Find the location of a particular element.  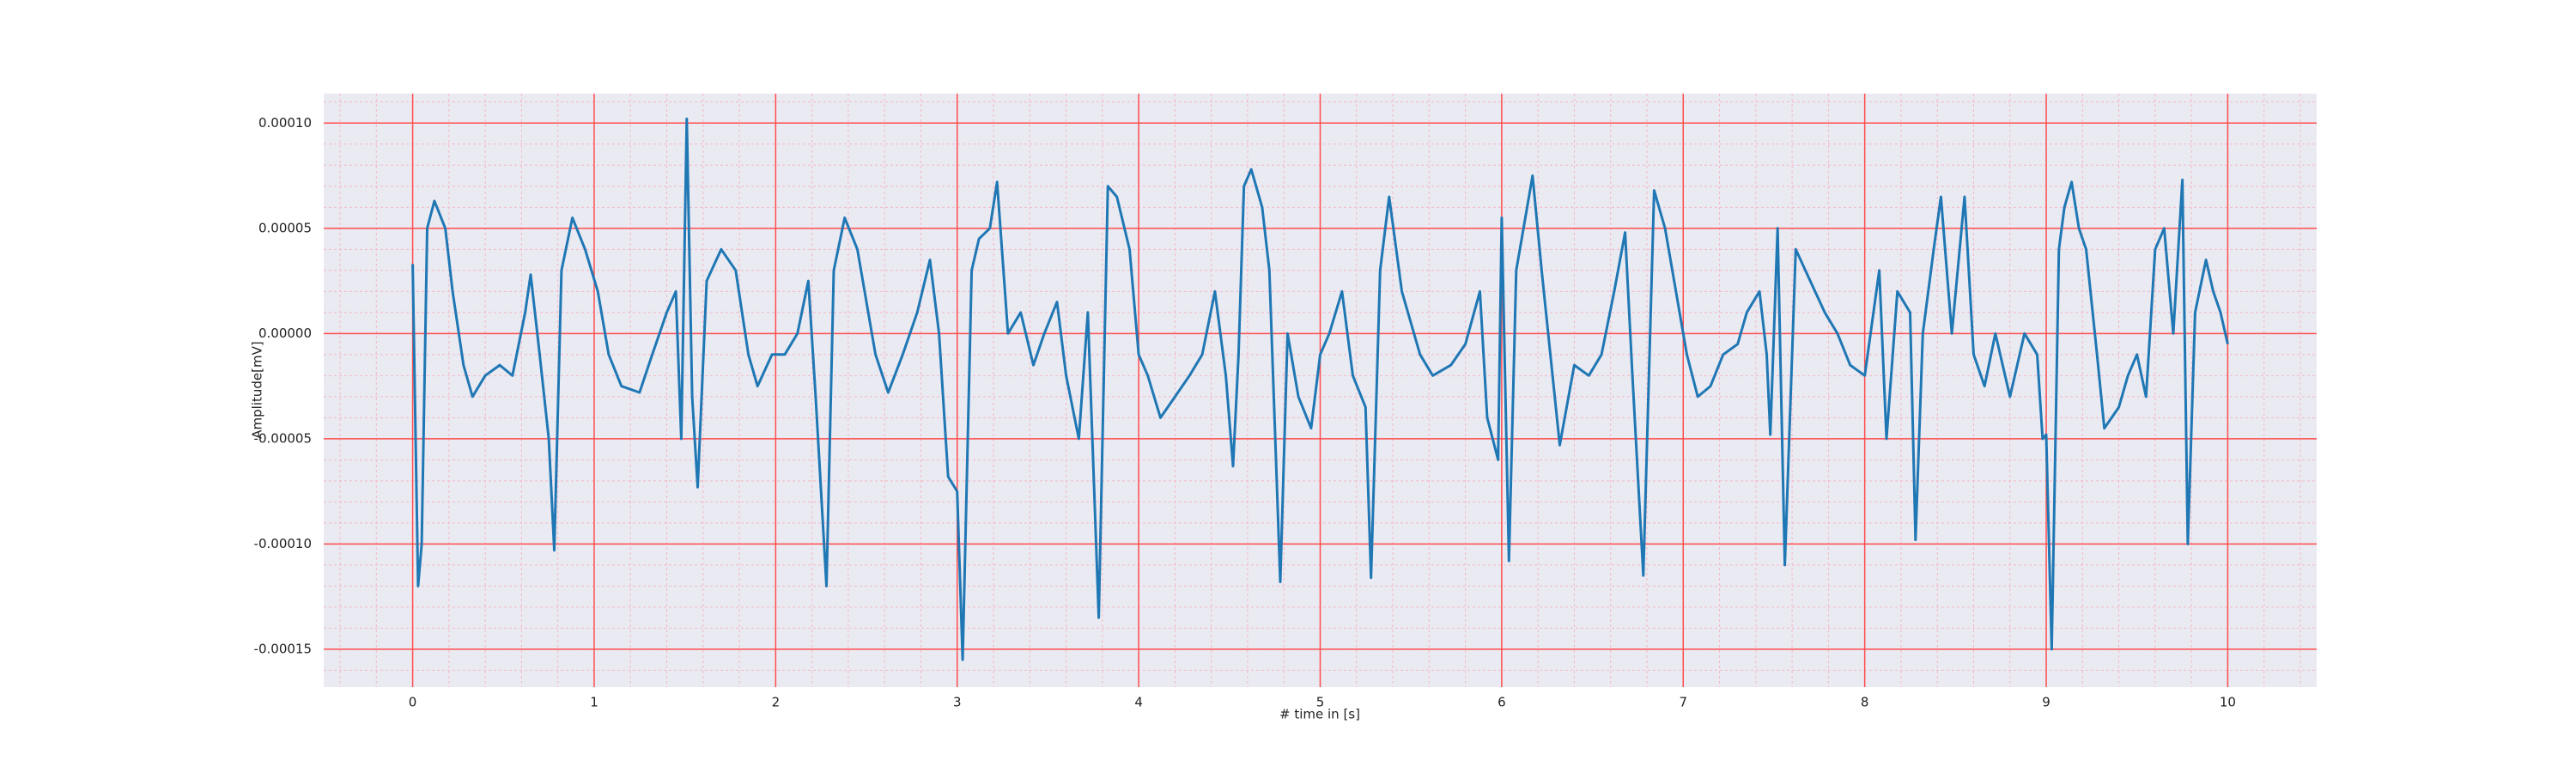

x-tick-label: 8 is located at coordinates (1865, 702).